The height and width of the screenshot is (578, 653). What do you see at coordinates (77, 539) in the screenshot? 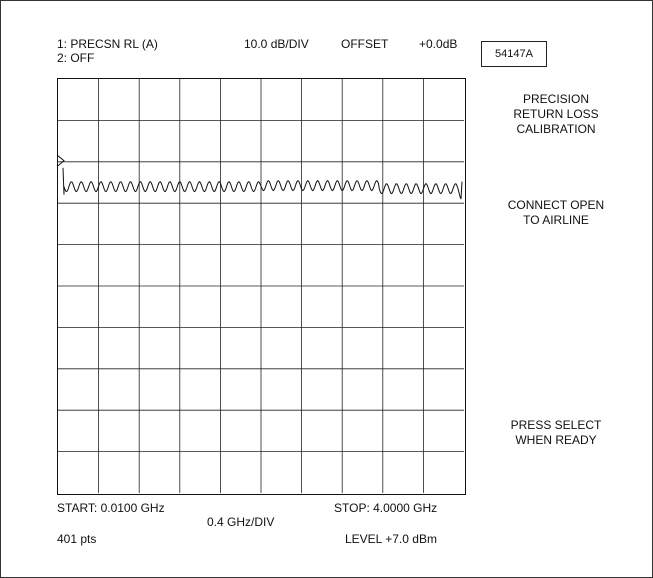
I see `point-count: 401 pts` at bounding box center [77, 539].